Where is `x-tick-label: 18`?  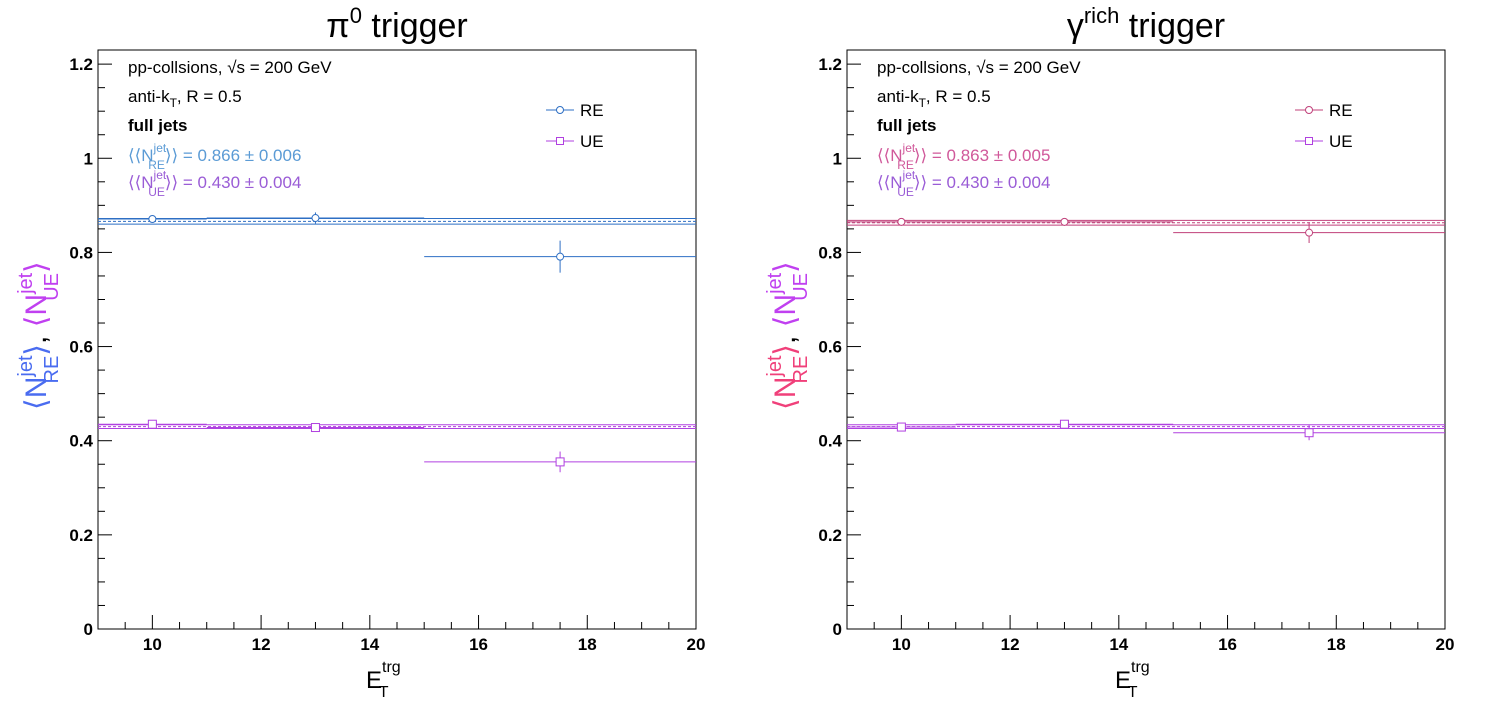 x-tick-label: 18 is located at coordinates (587, 644).